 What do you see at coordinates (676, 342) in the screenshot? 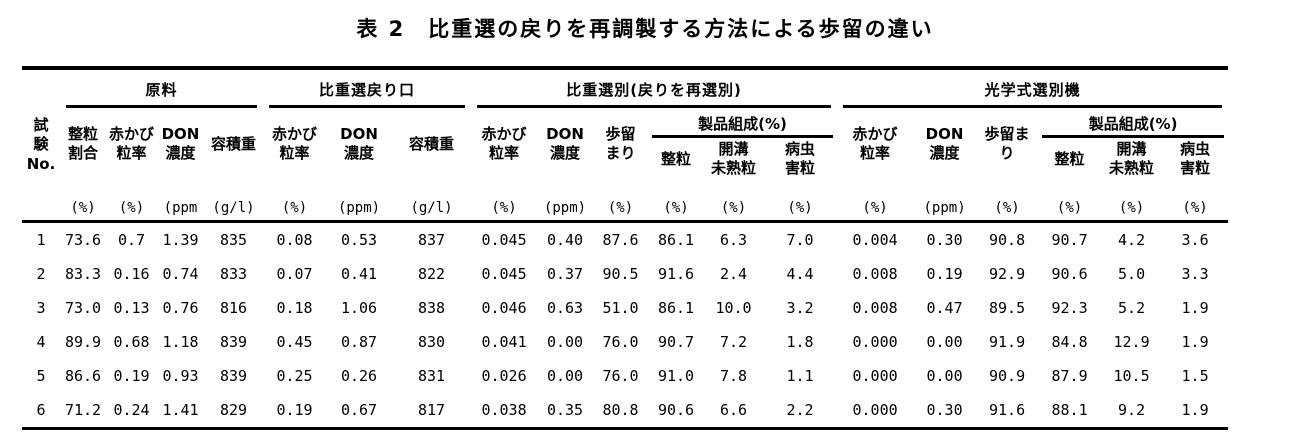
I see `table-cell: 90.7` at bounding box center [676, 342].